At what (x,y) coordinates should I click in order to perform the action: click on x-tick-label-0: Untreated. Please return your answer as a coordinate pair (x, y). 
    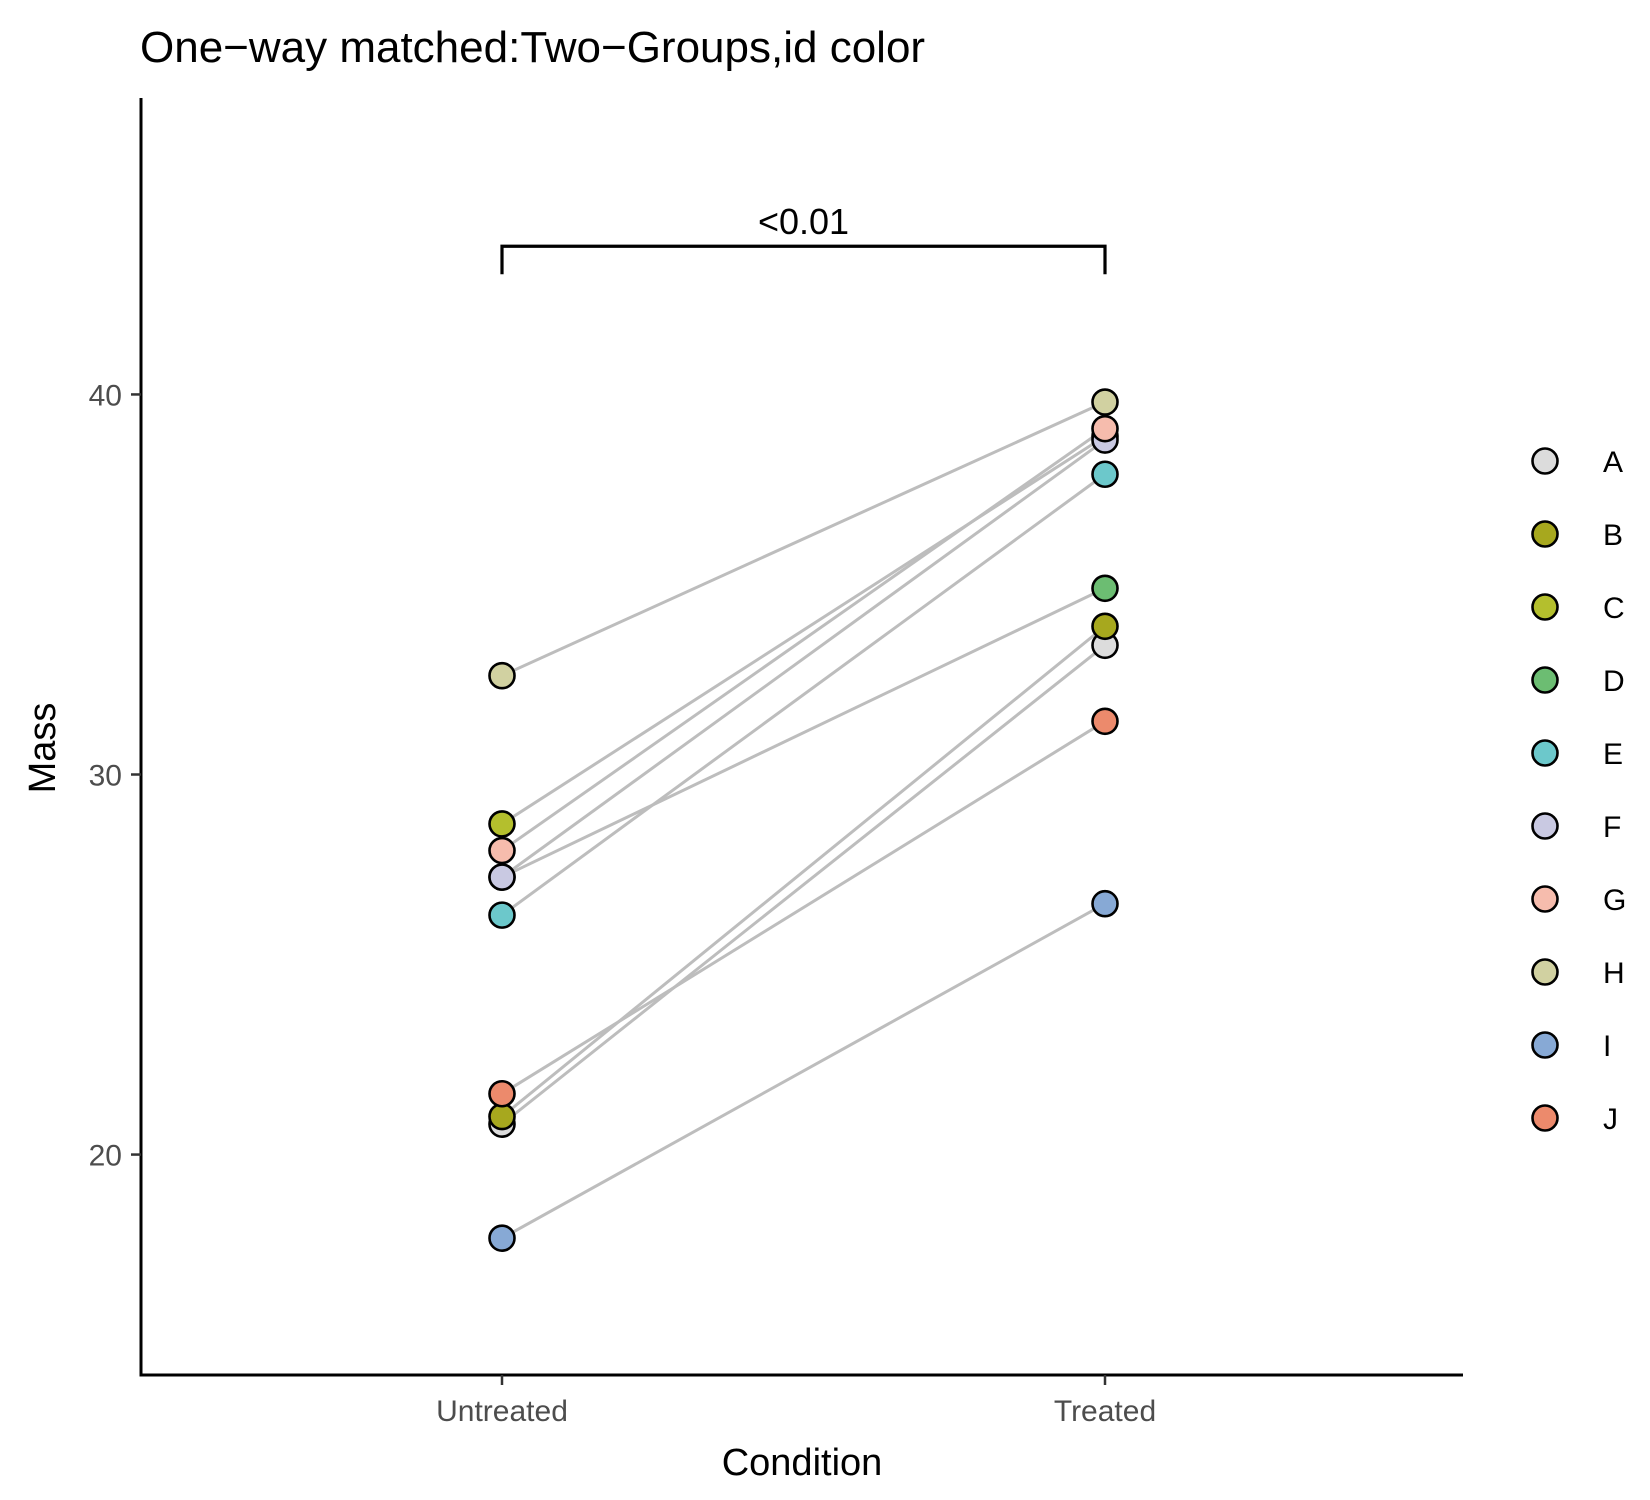
    Looking at the image, I should click on (502, 1411).